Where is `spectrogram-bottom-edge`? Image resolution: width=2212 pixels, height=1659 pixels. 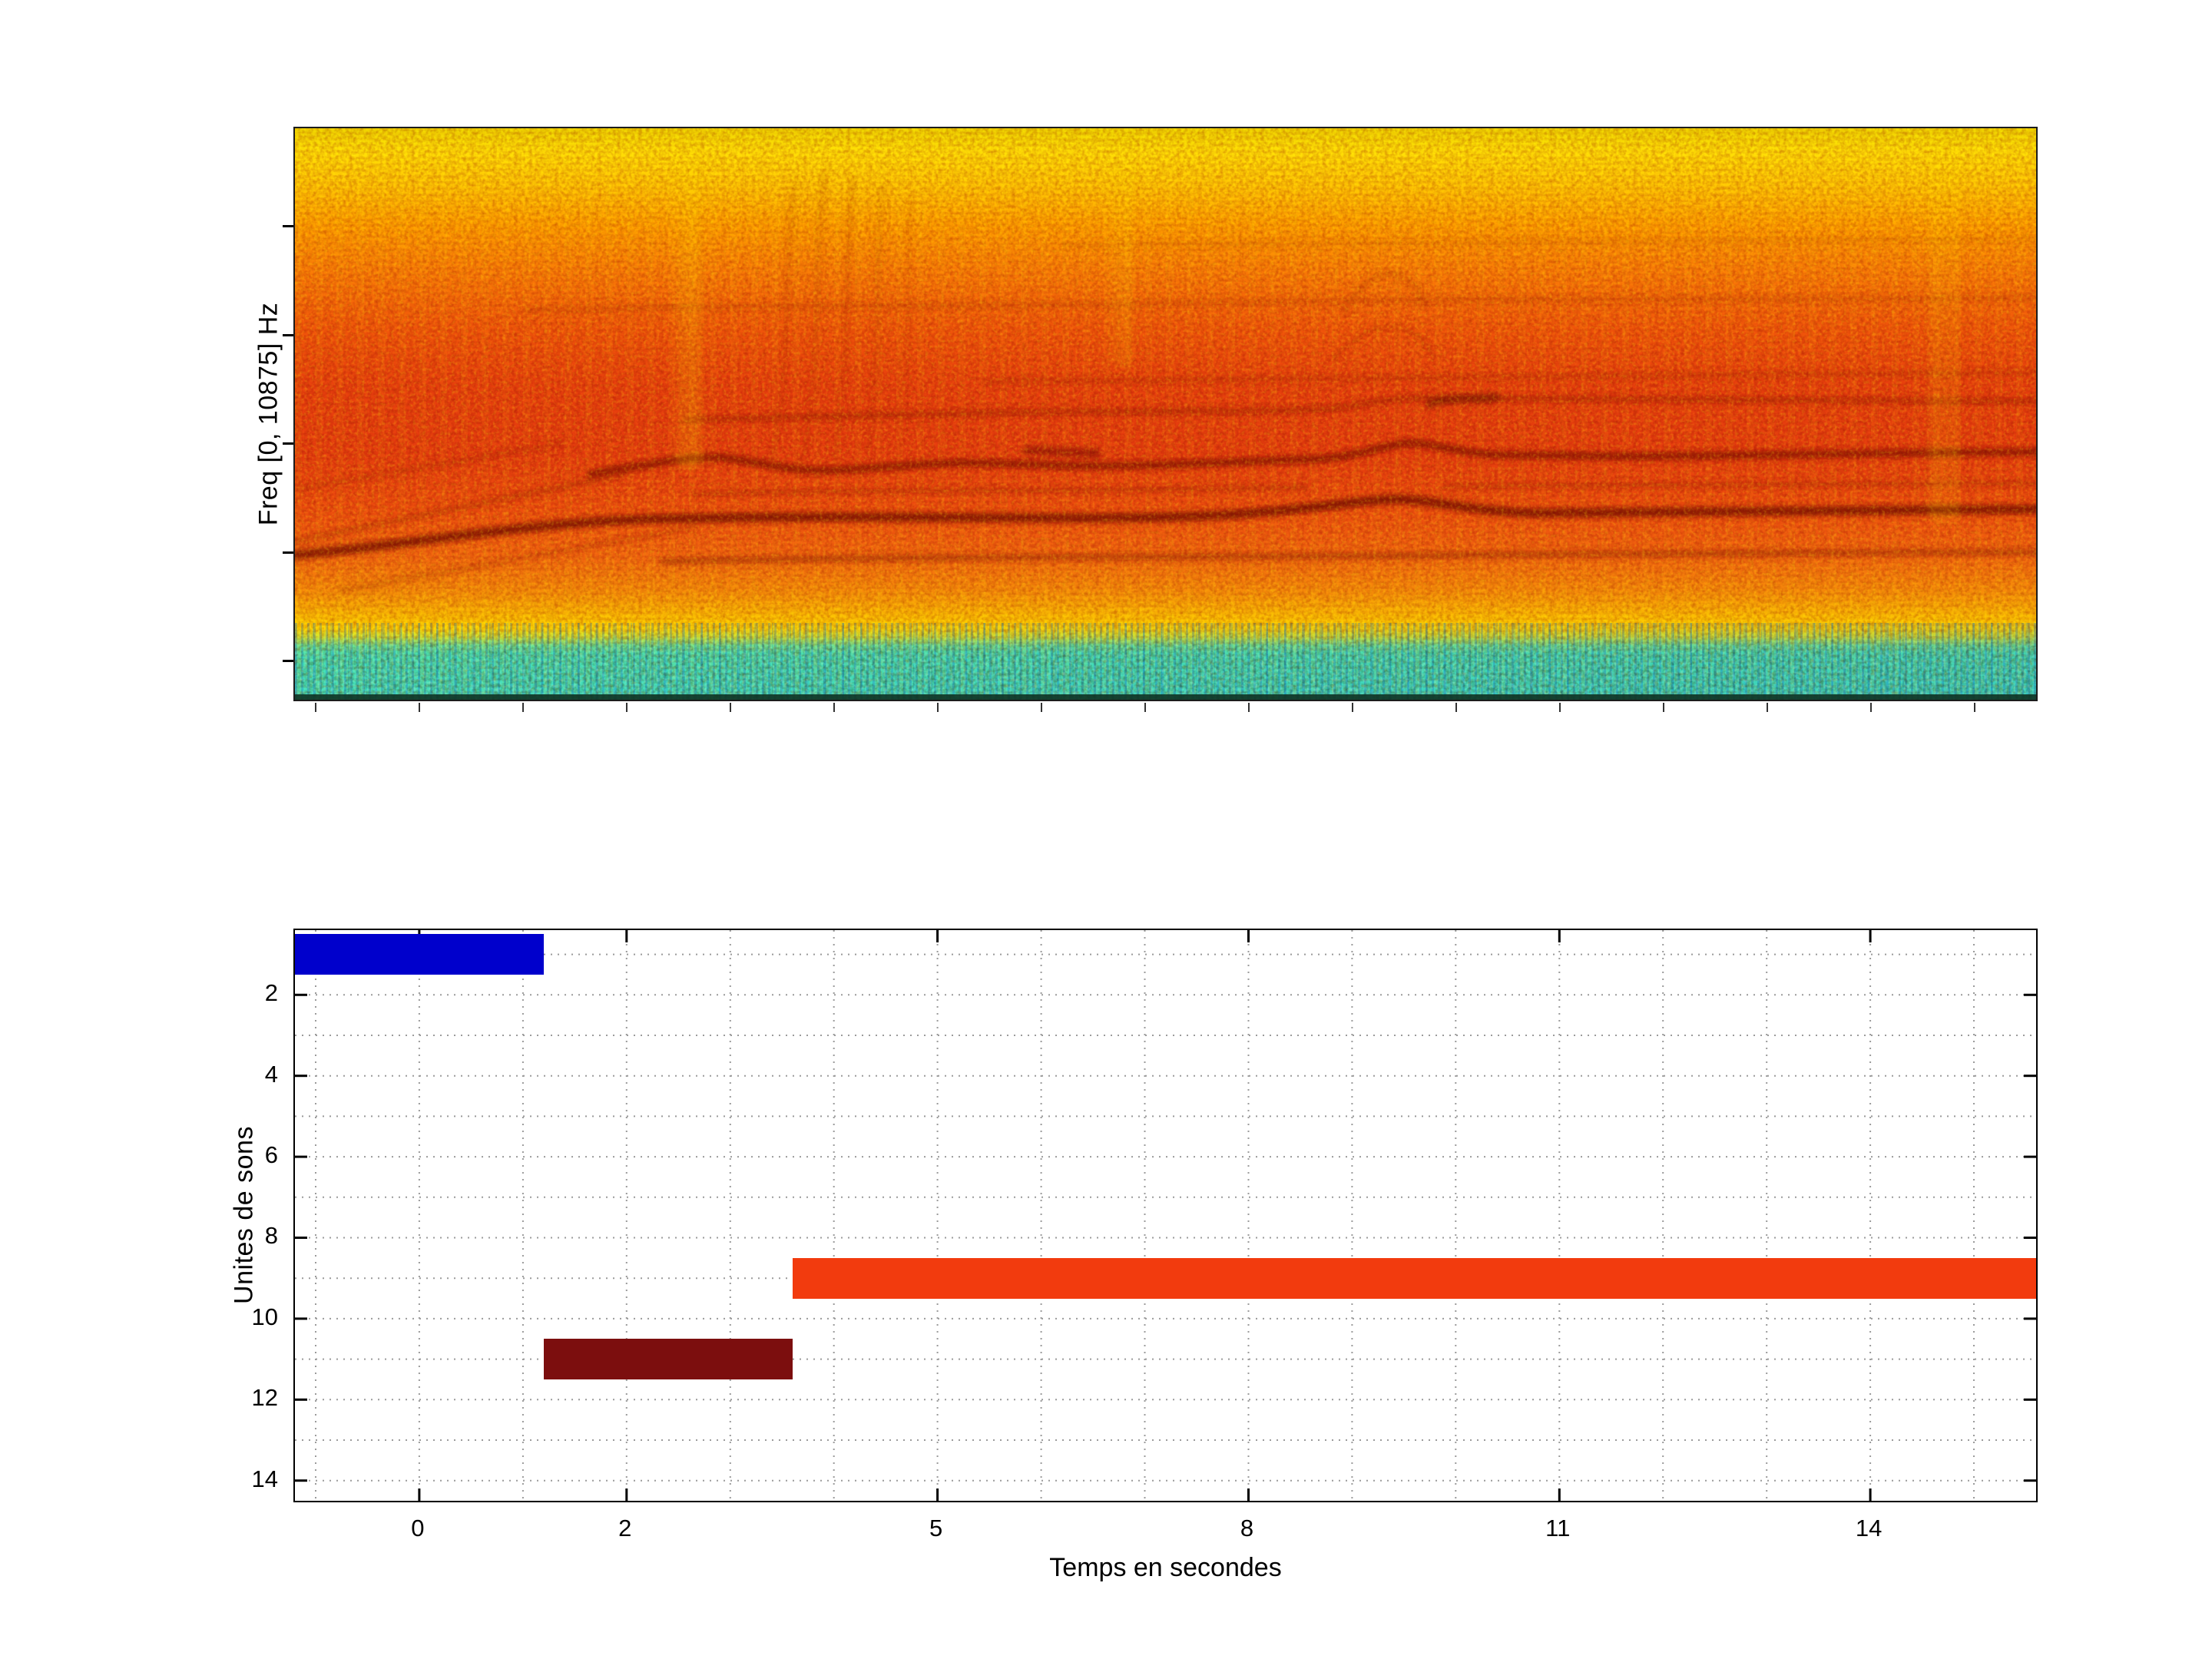 spectrogram-bottom-edge is located at coordinates (1166, 697).